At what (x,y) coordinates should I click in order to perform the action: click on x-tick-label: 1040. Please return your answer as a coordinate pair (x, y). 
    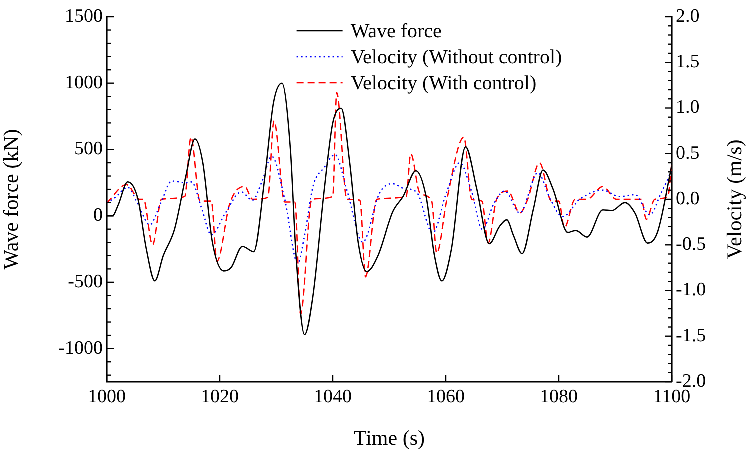
    Looking at the image, I should click on (333, 397).